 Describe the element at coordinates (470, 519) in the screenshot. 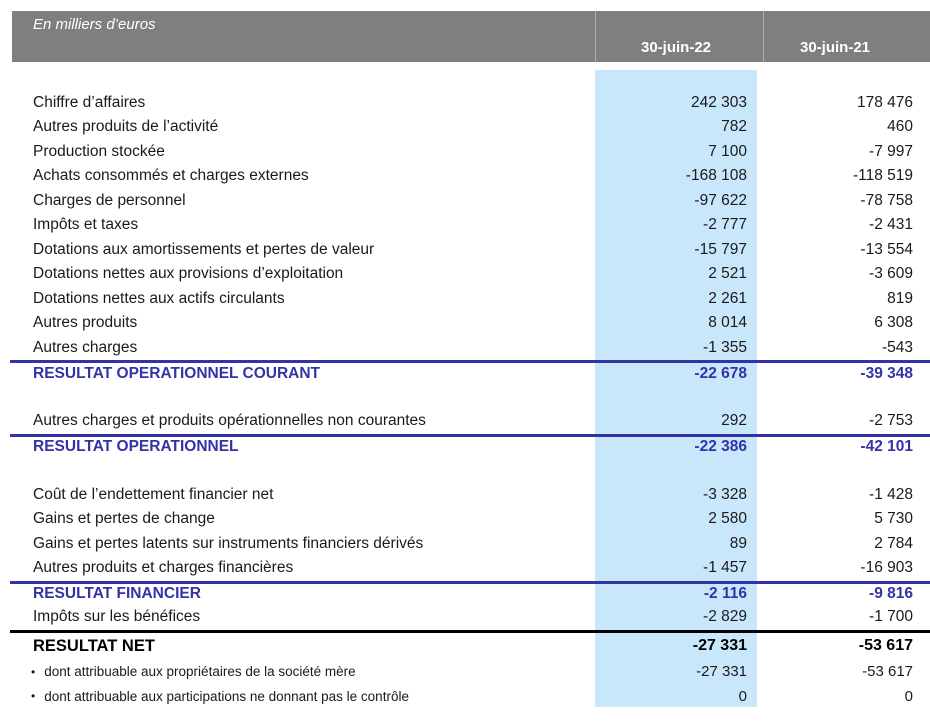

I see `table-row: Gains et pertes de change 2 580 5 730` at that location.